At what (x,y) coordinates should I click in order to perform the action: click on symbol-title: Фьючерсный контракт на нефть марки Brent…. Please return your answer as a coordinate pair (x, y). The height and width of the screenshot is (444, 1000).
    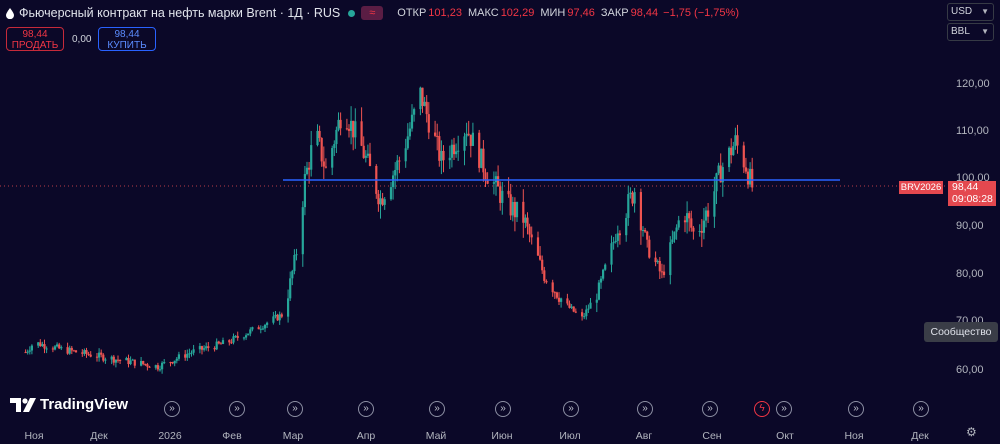
    Looking at the image, I should click on (180, 13).